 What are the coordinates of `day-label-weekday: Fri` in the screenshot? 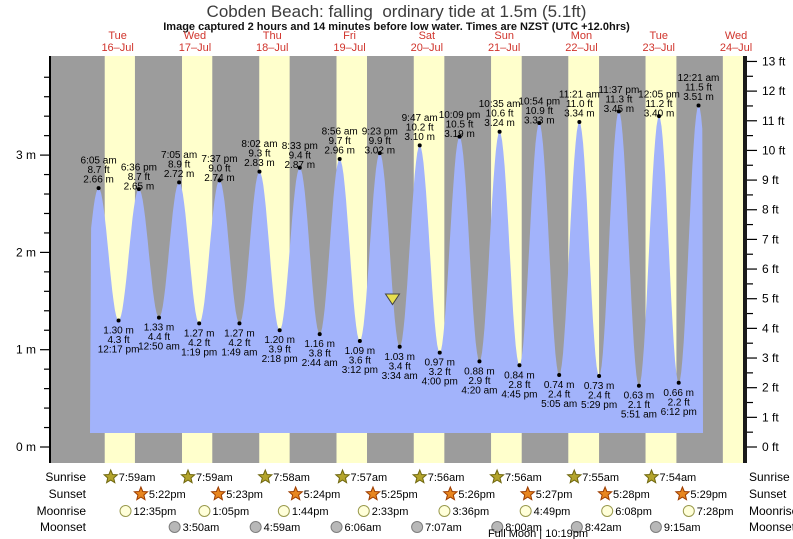 It's located at (349, 36).